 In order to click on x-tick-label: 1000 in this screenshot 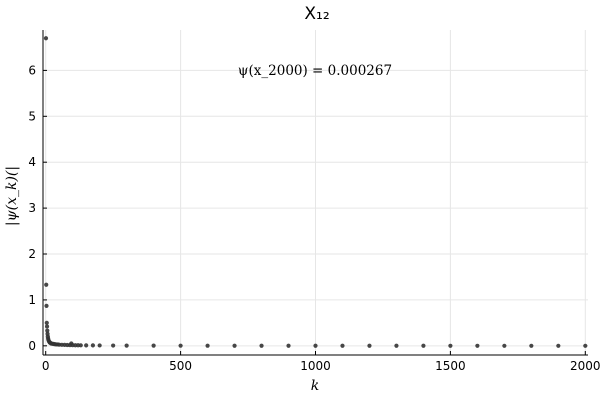, I will do `click(315, 366)`.